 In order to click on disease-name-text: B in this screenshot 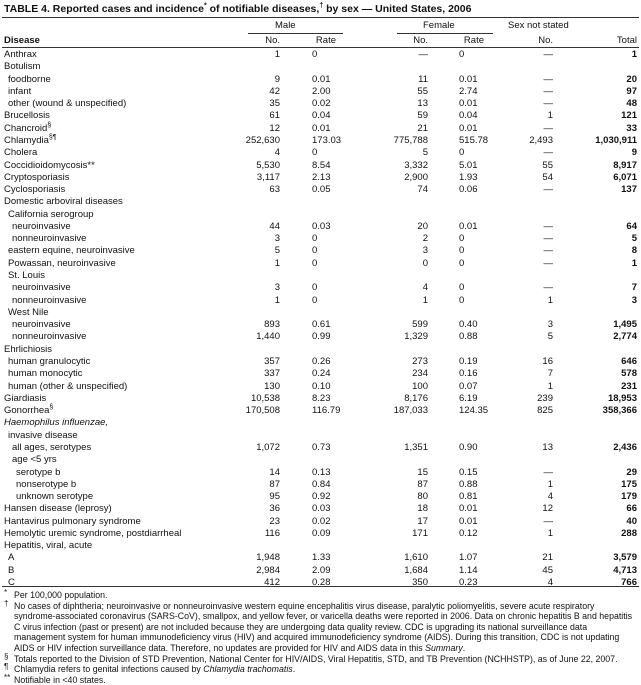, I will do `click(11, 570)`.